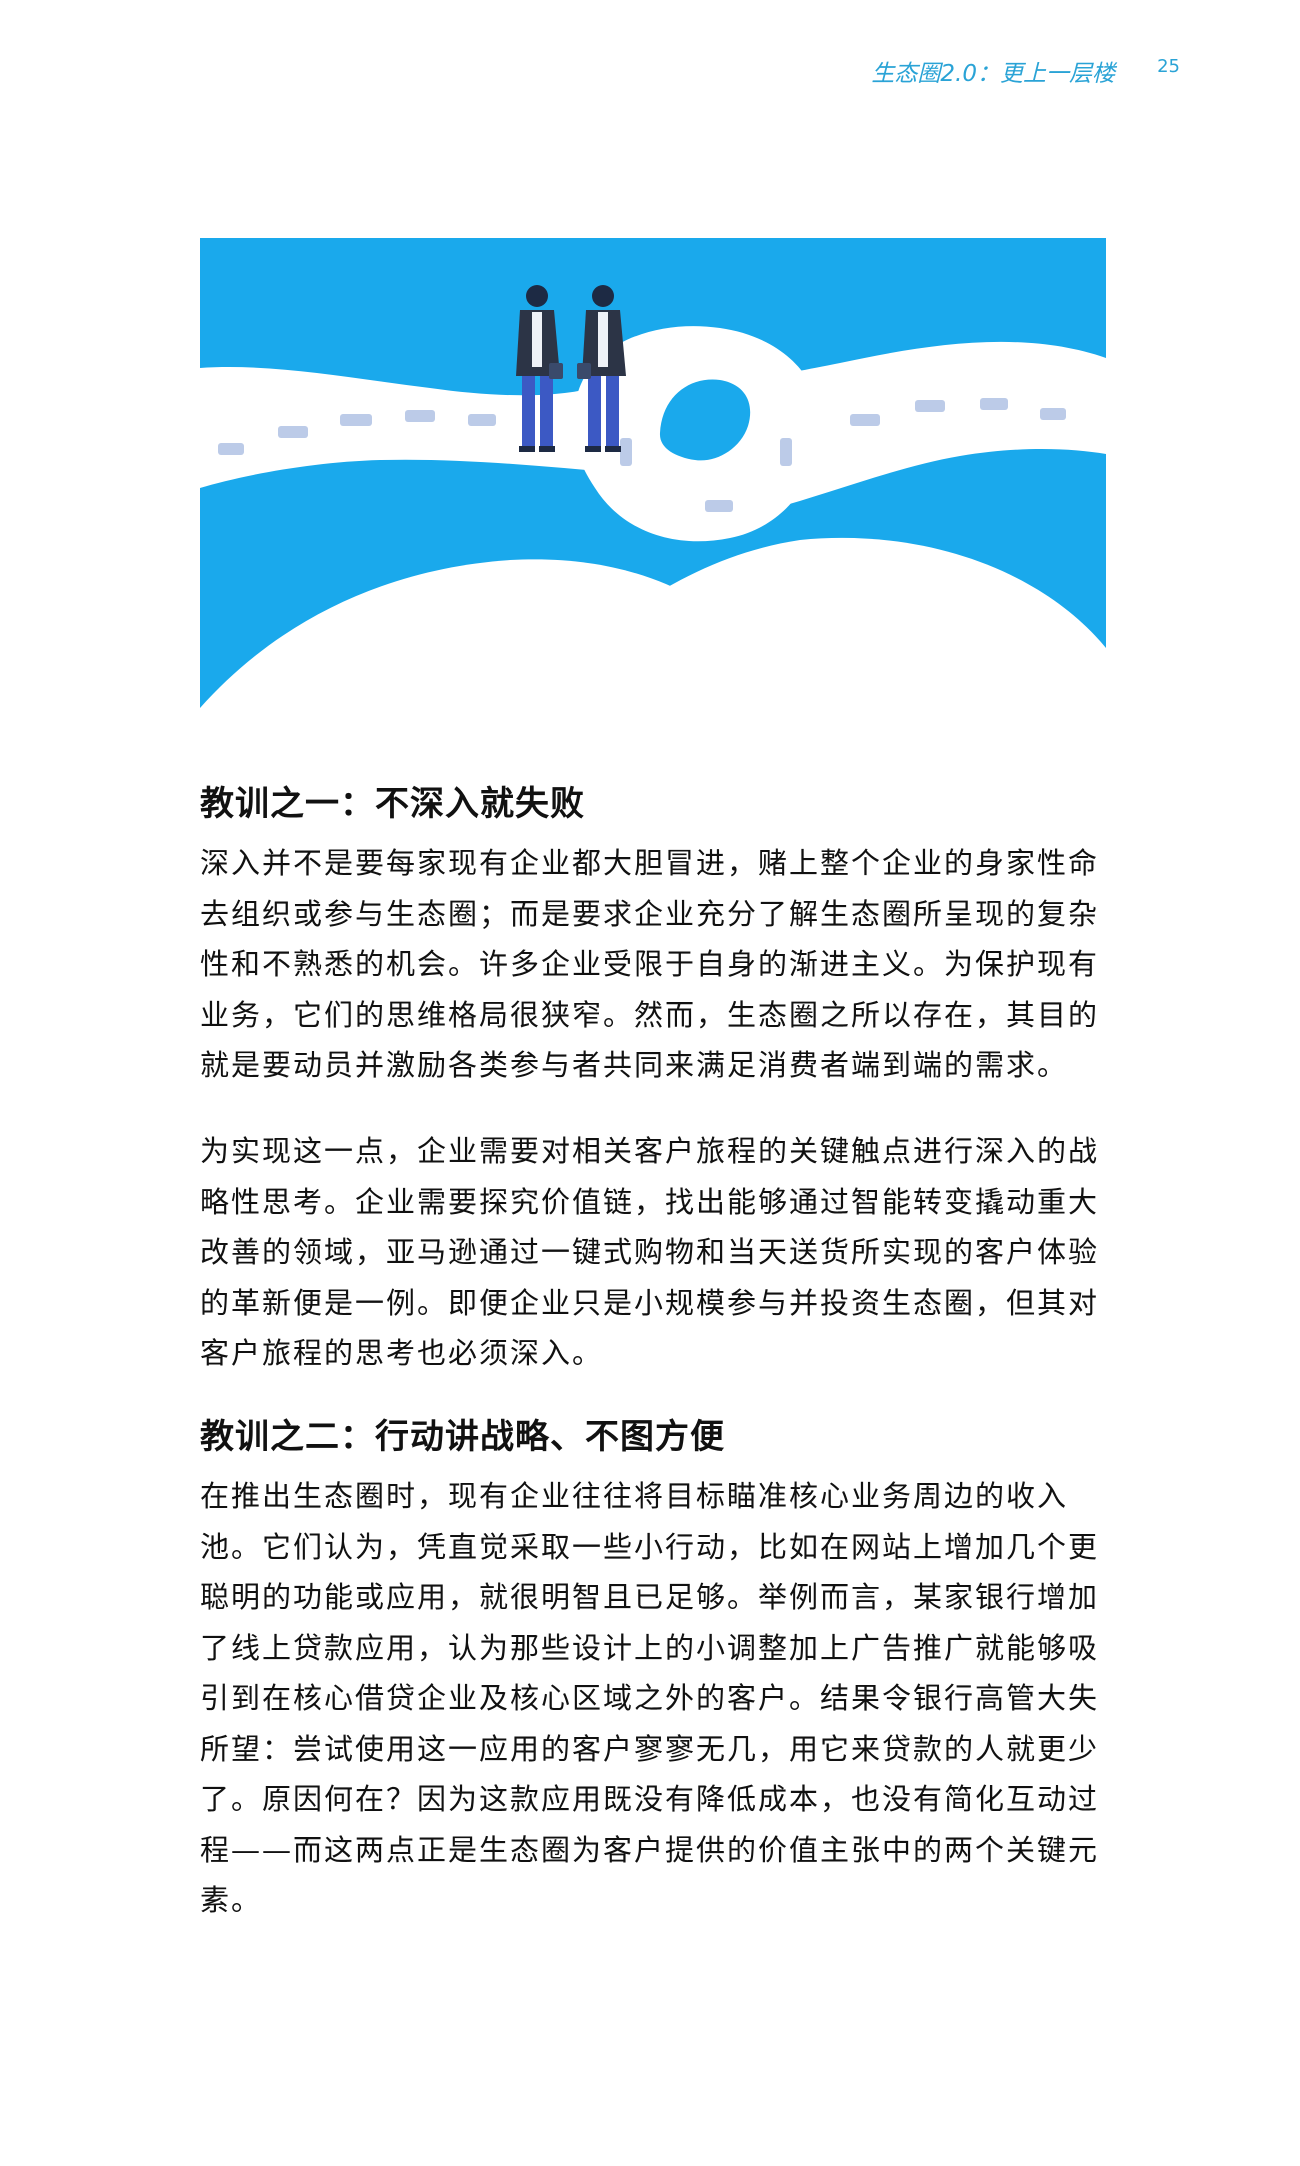  What do you see at coordinates (1168, 66) in the screenshot?
I see `page-number: 25` at bounding box center [1168, 66].